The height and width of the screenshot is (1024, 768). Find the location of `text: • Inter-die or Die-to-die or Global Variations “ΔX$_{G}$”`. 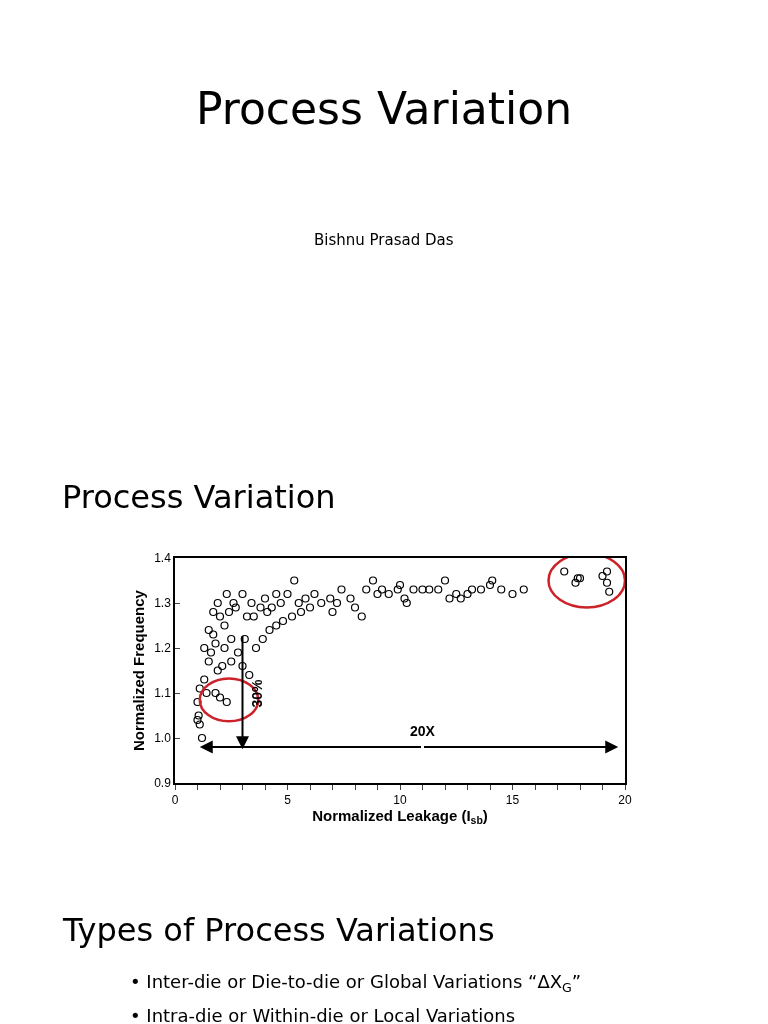

text: • Inter-die or Die-to-die or Global Variations “ΔX$_{G}$” is located at coordinates (356, 983).